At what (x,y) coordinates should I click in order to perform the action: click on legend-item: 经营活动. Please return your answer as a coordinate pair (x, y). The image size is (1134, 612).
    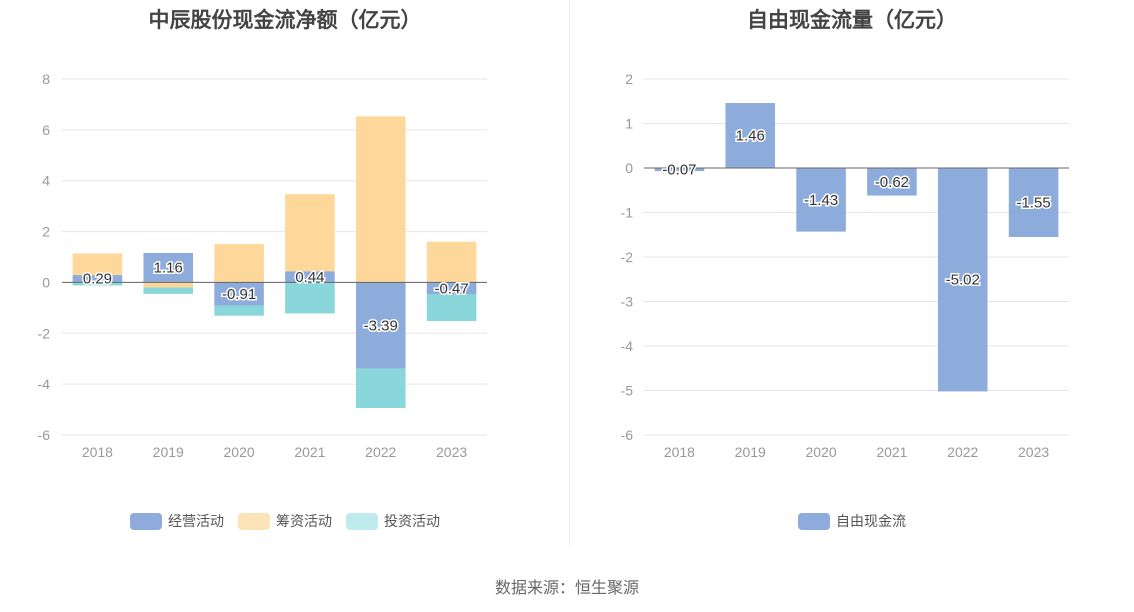
    Looking at the image, I should click on (177, 521).